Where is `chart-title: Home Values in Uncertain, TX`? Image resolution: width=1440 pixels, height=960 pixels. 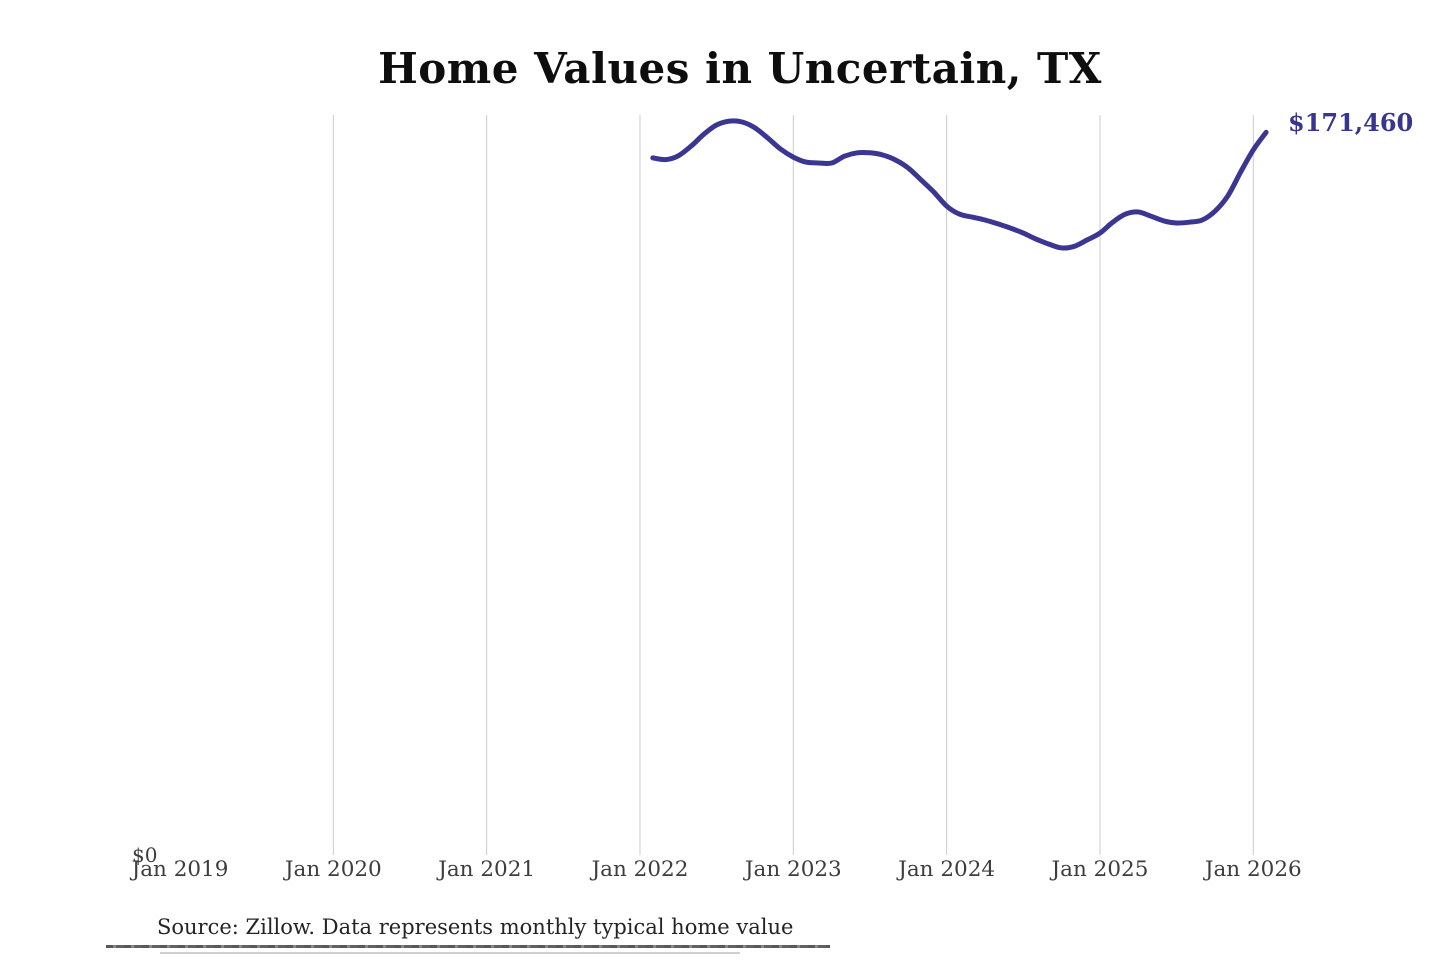 chart-title: Home Values in Uncertain, TX is located at coordinates (740, 68).